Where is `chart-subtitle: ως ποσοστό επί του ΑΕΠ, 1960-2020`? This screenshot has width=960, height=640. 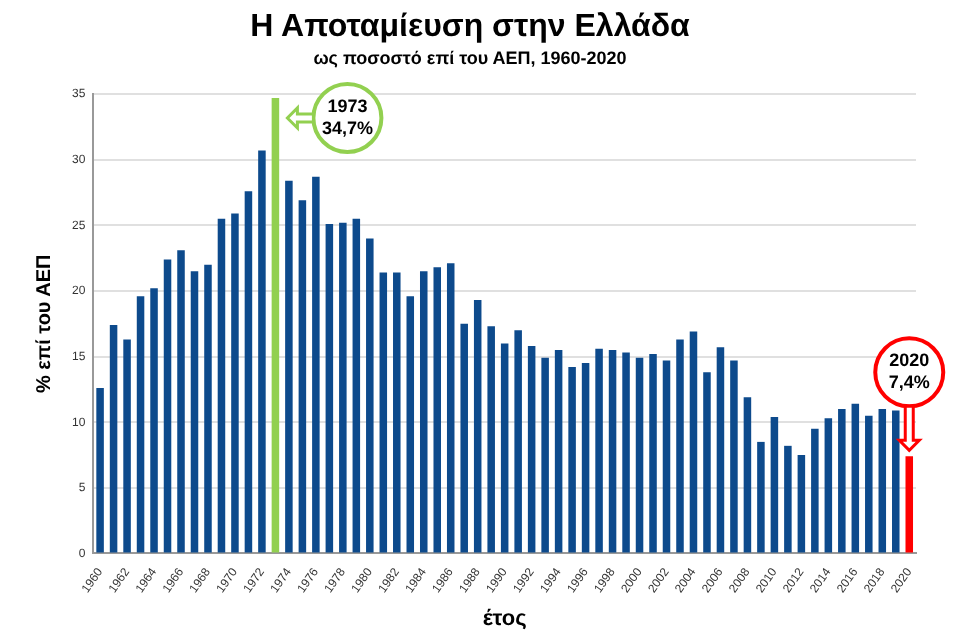 chart-subtitle: ως ποσοστό επί του ΑΕΠ, 1960-2020 is located at coordinates (470, 58).